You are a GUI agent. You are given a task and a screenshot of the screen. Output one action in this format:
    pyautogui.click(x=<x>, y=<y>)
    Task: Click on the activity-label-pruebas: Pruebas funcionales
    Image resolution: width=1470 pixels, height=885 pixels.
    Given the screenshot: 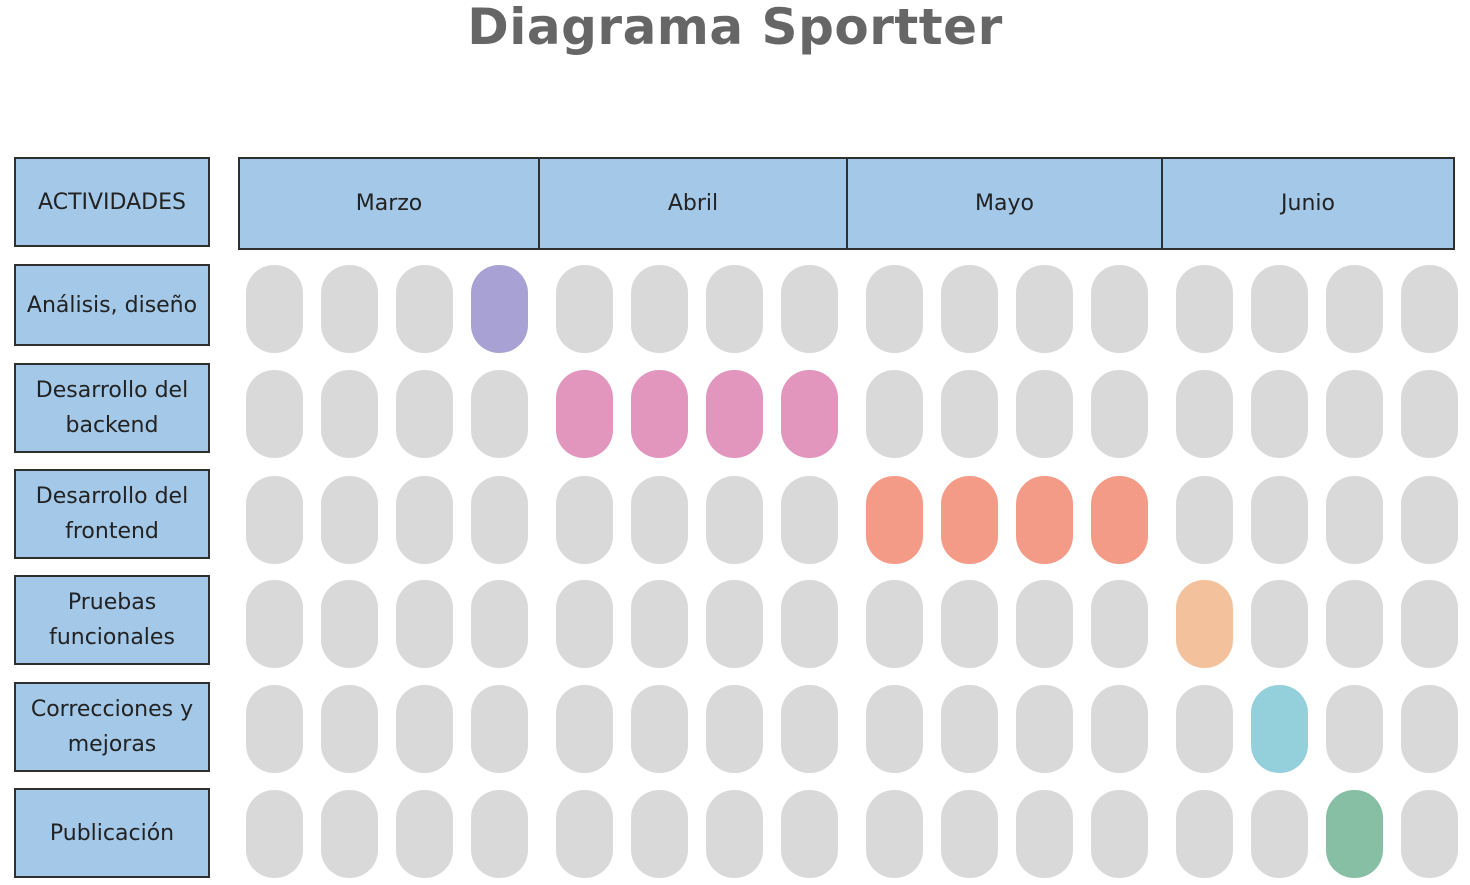 What is the action you would take?
    pyautogui.click(x=112, y=620)
    